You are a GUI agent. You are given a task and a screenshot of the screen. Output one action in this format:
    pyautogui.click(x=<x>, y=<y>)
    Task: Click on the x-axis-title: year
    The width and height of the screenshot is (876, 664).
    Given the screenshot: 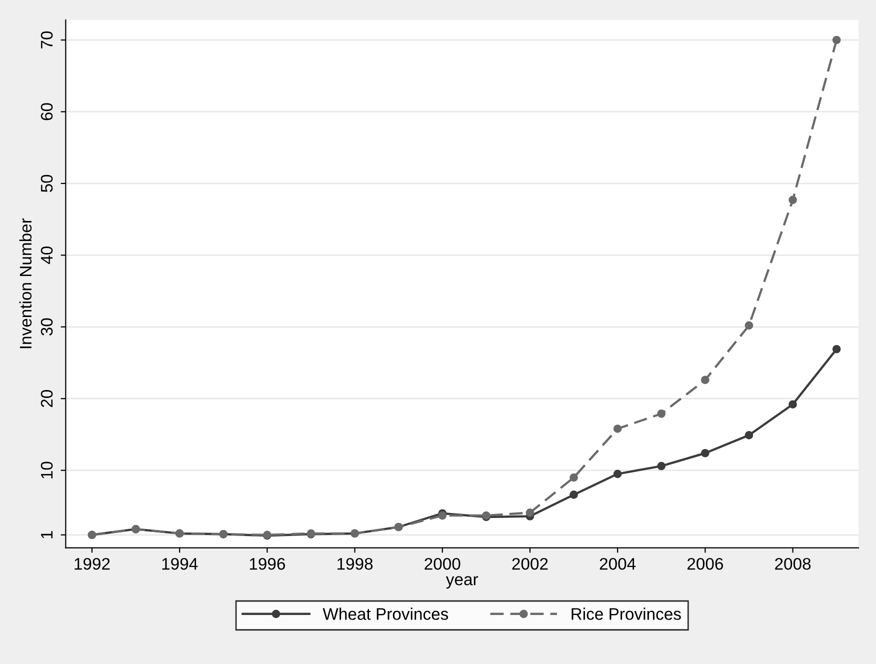 What is the action you would take?
    pyautogui.click(x=462, y=582)
    